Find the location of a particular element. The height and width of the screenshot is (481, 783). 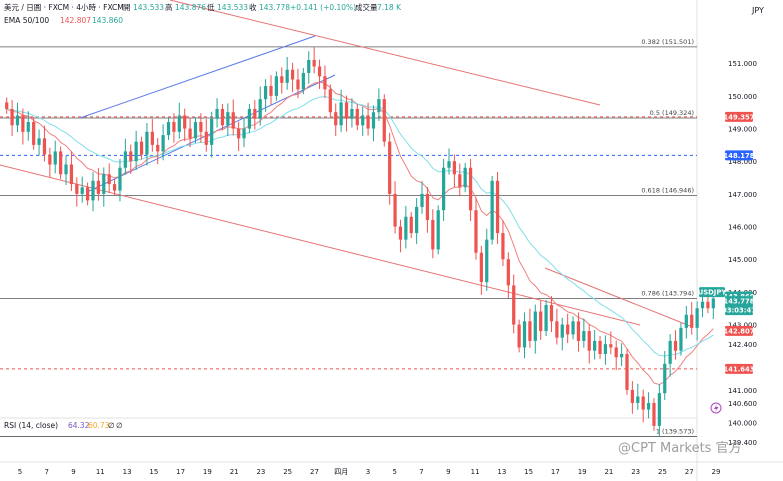

y-tick-label: 139.400 is located at coordinates (742, 443).